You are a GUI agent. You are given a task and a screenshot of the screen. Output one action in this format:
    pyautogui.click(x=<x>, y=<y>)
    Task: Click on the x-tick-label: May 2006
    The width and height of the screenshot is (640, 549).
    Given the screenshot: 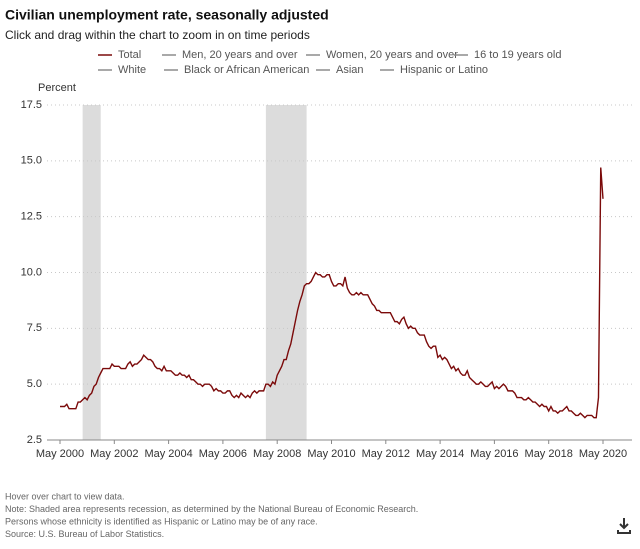 What is the action you would take?
    pyautogui.click(x=223, y=454)
    